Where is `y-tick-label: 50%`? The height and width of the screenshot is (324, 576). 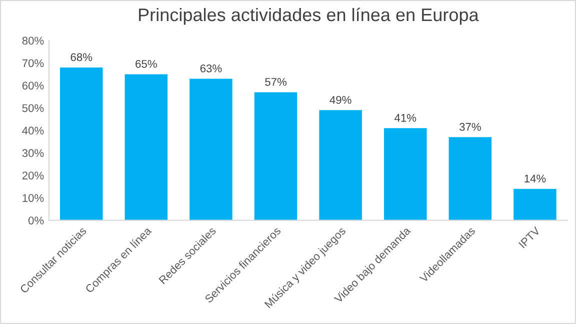
y-tick-label: 50% is located at coordinates (33, 108).